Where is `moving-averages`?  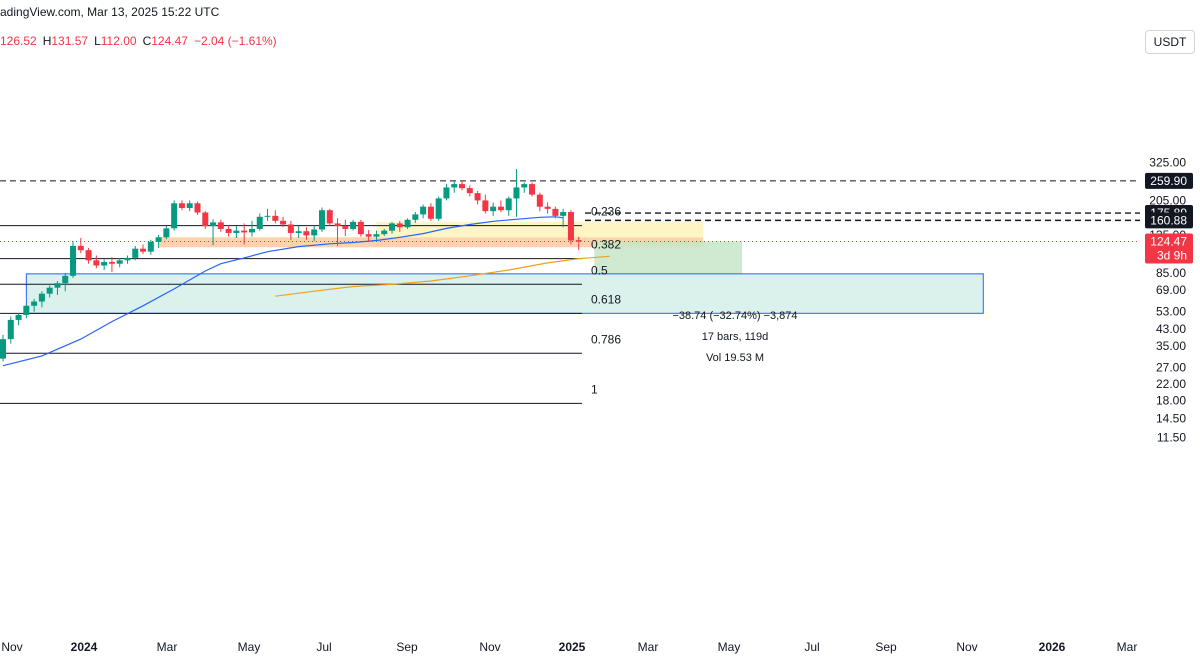 moving-averages is located at coordinates (306, 291).